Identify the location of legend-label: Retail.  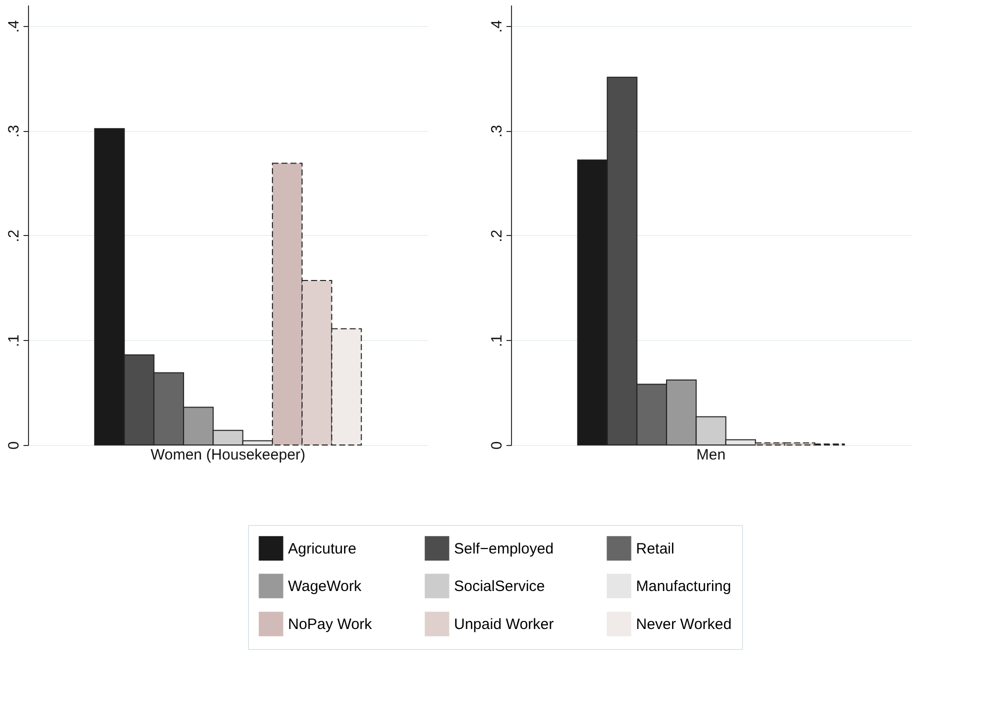
(655, 549).